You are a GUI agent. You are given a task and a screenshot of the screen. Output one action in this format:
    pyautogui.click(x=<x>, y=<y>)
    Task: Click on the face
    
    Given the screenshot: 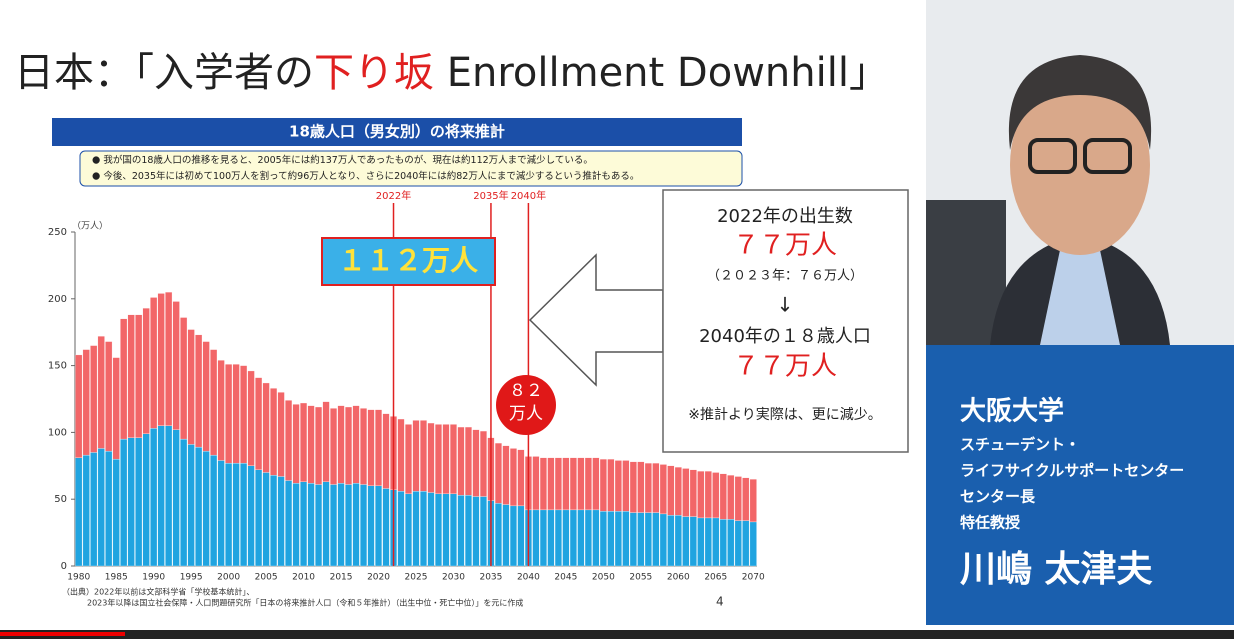 What is the action you would take?
    pyautogui.click(x=1080, y=165)
    